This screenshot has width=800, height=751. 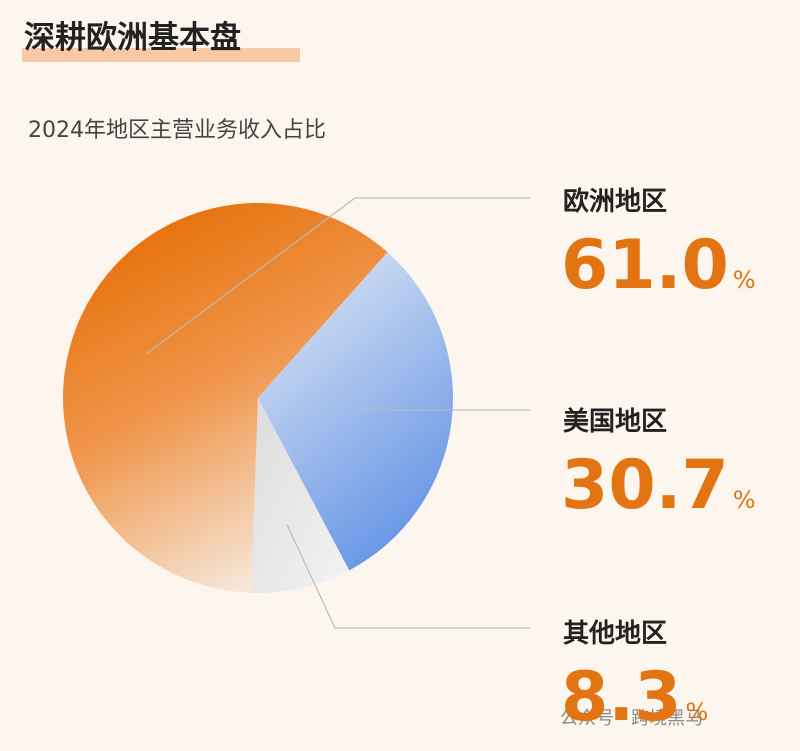 What do you see at coordinates (615, 634) in the screenshot?
I see `legend-label: 其他地区` at bounding box center [615, 634].